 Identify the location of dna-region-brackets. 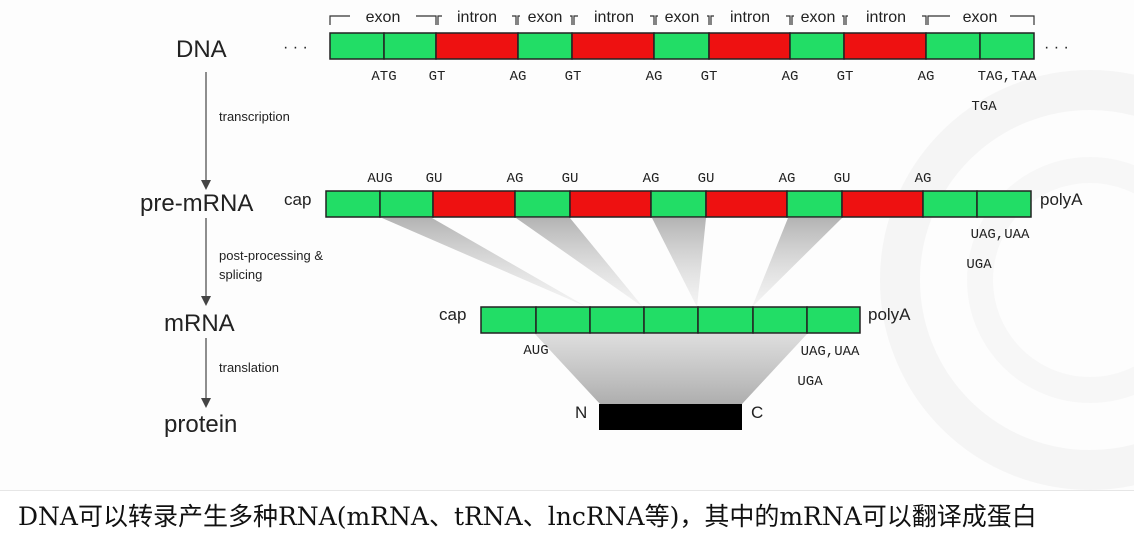
(682, 20).